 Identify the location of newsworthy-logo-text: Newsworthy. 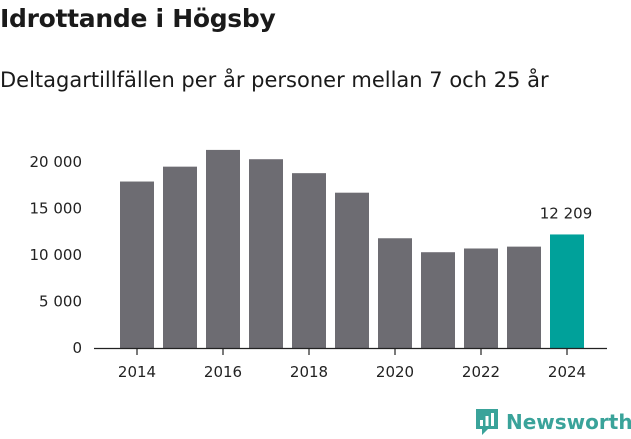
(568, 422).